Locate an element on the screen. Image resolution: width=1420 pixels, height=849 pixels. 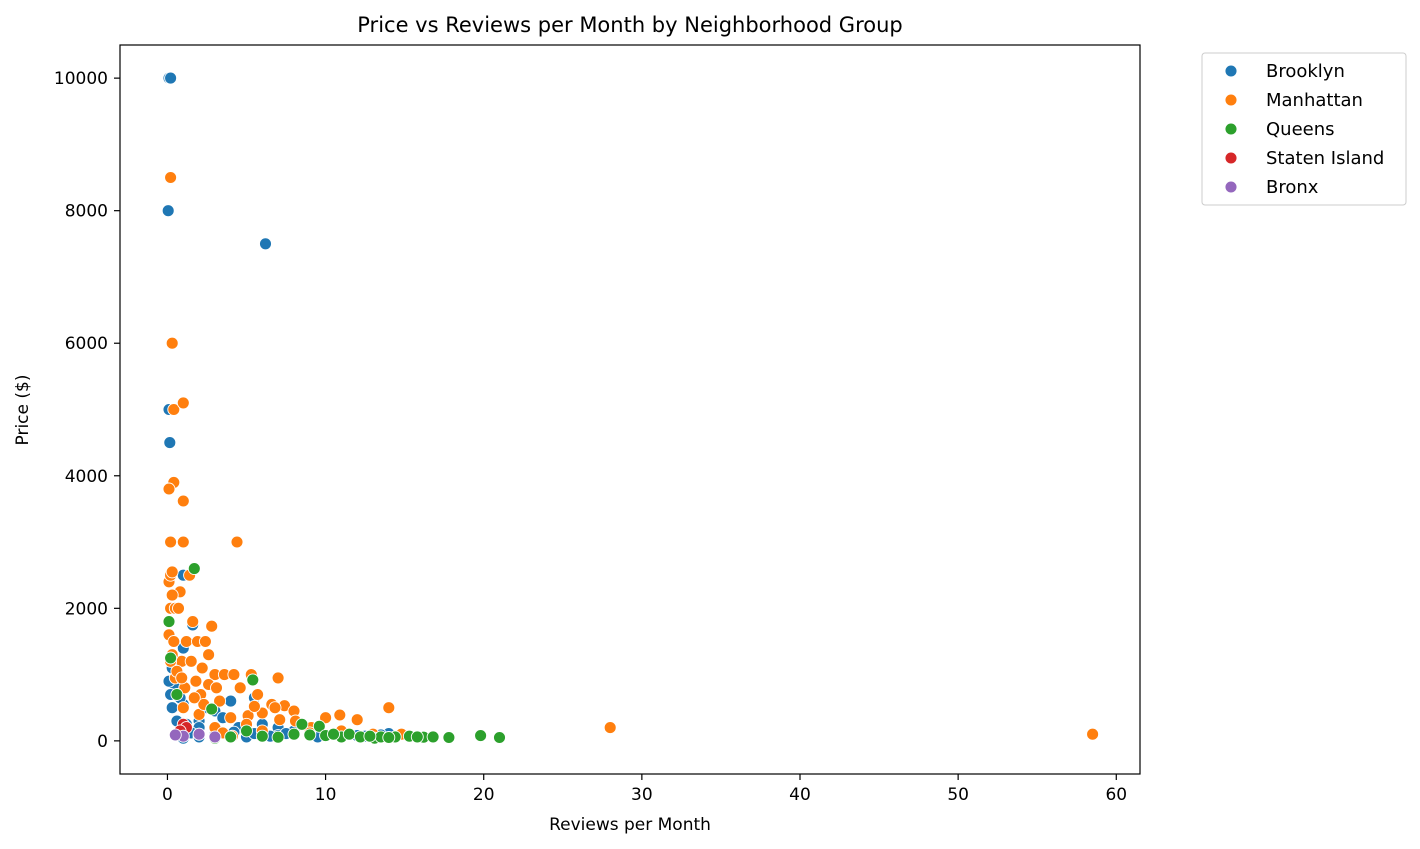
x-tick-label: 60 is located at coordinates (1116, 795).